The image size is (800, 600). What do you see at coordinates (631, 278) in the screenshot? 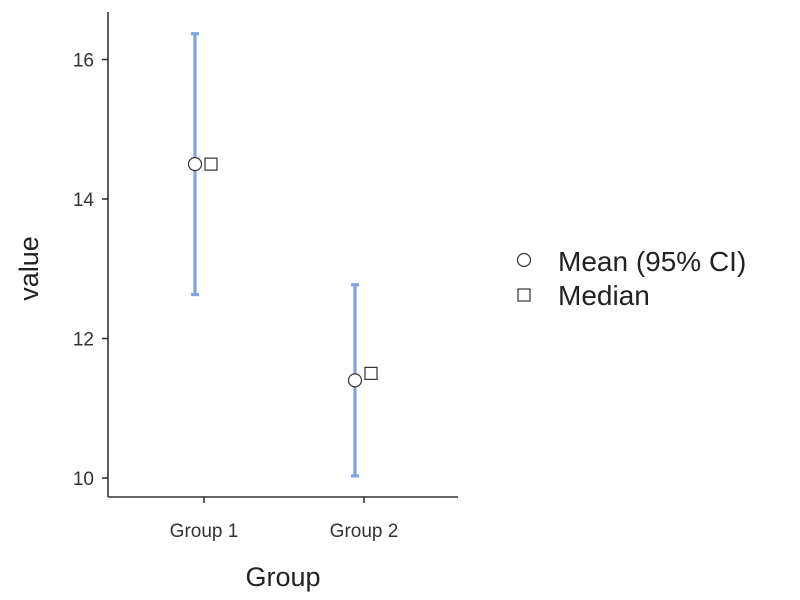
I see `legend: Mean (95% CI) Median` at bounding box center [631, 278].